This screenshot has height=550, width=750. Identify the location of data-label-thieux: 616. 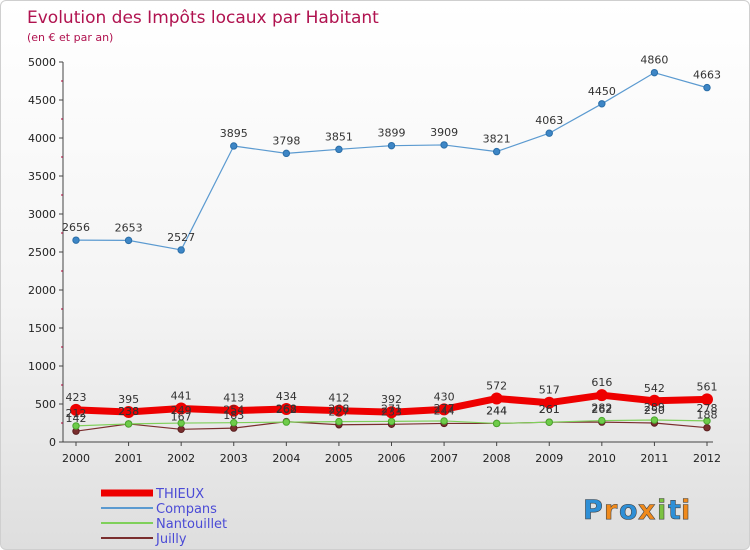
(601, 382).